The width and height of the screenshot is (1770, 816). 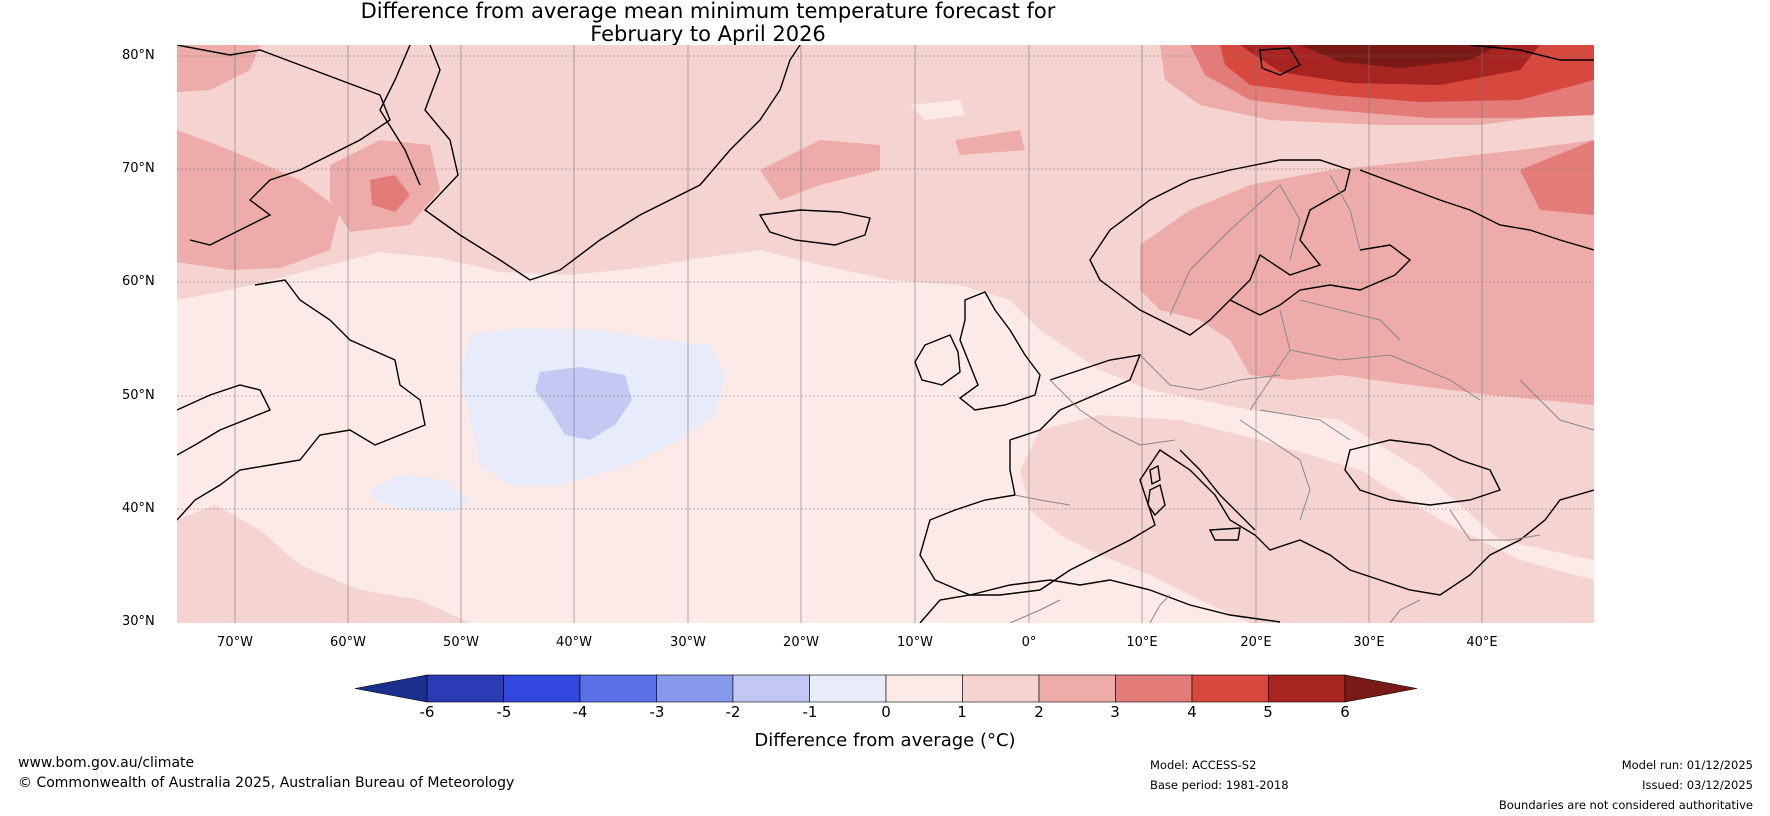 I want to click on border-ukraine, so click(x=1385, y=375).